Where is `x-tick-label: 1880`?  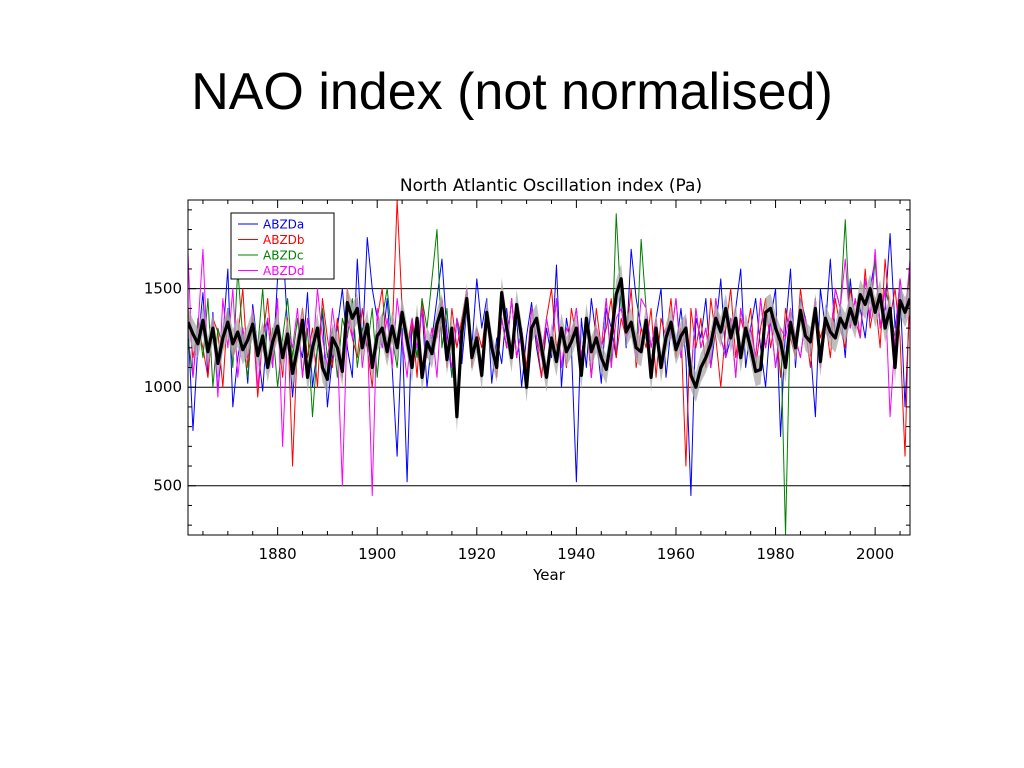 x-tick-label: 1880 is located at coordinates (278, 554).